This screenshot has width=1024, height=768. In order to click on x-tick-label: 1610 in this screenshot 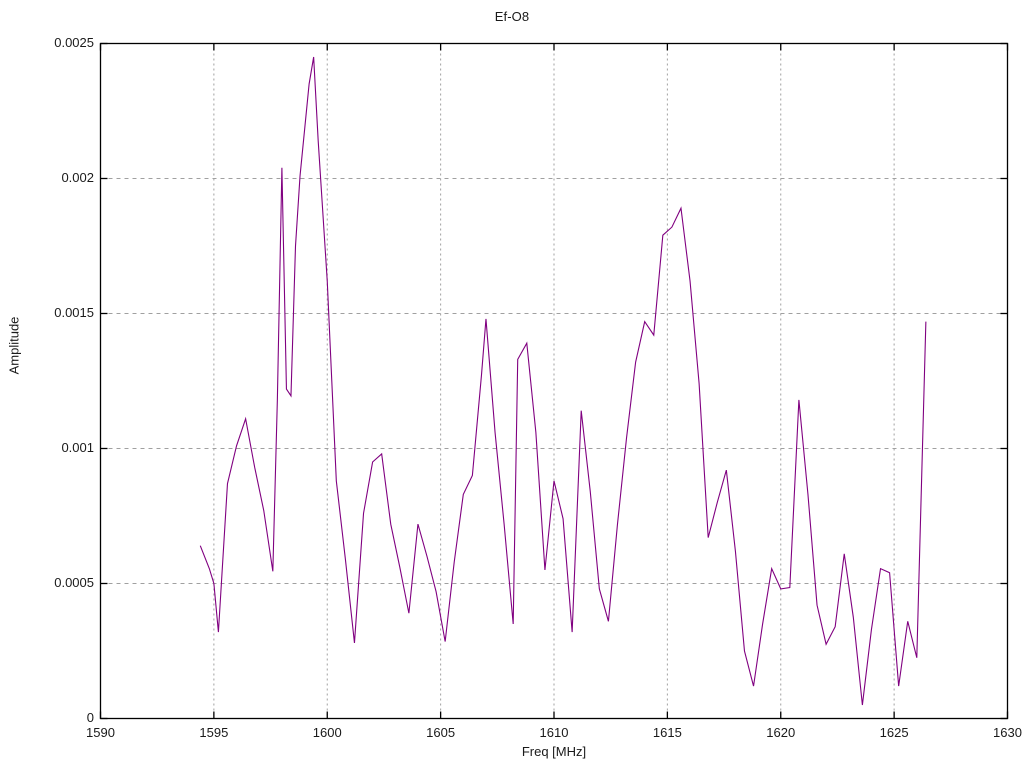, I will do `click(554, 732)`.